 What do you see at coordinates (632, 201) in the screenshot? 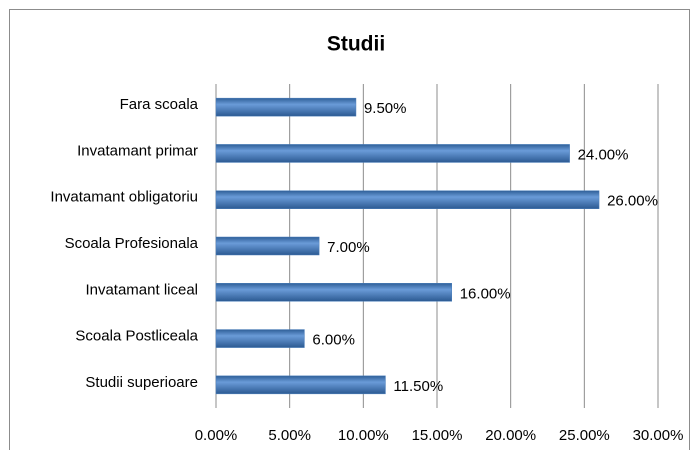
I see `data-label: 26.00%` at bounding box center [632, 201].